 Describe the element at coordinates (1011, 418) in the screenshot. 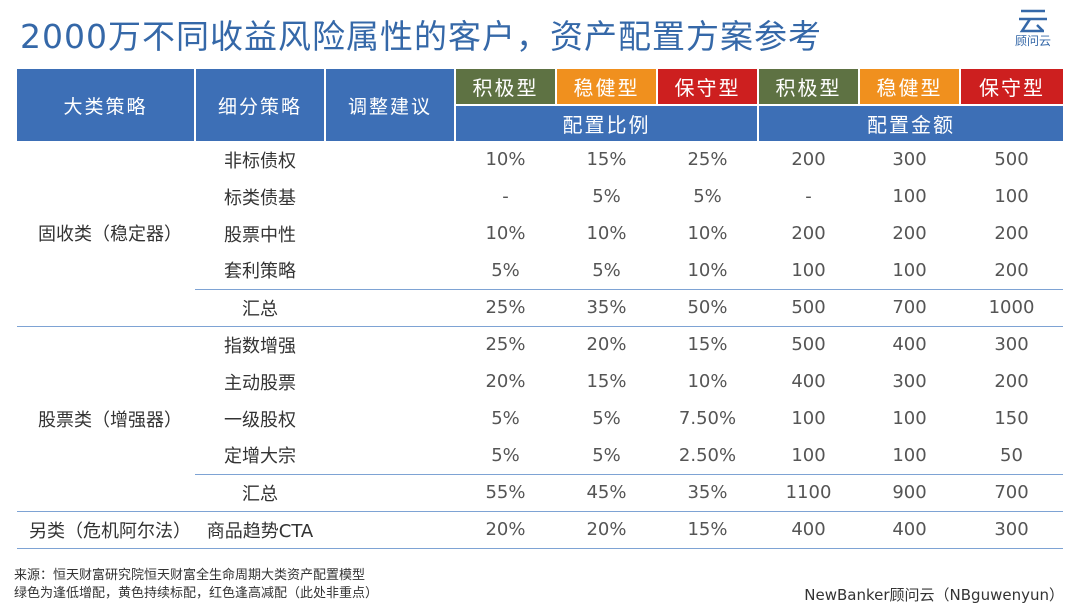

I see `amount-cell: 150` at that location.